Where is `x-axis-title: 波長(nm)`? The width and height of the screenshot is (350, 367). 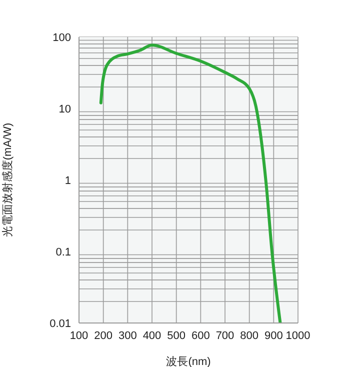
x-axis-title: 波長(nm) is located at coordinates (188, 361).